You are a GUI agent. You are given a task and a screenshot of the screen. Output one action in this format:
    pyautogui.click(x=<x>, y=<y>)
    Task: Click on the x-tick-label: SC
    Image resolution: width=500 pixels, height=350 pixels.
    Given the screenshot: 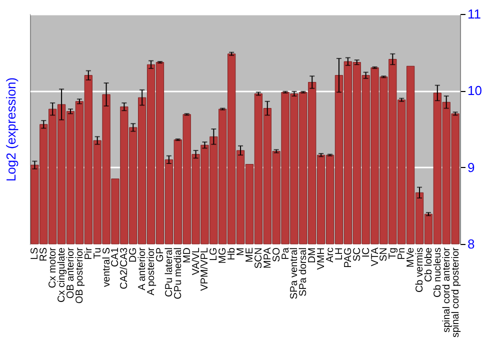 What is the action you would take?
    pyautogui.click(x=357, y=255)
    